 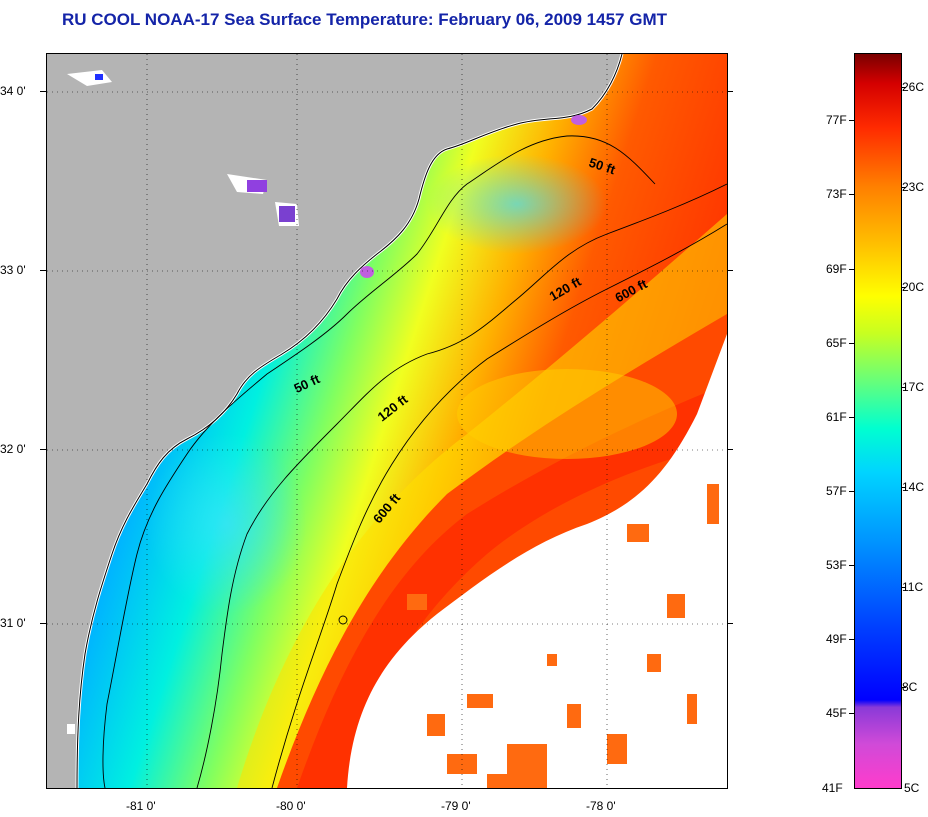 What do you see at coordinates (567, 414) in the screenshot?
I see `warm-eddy` at bounding box center [567, 414].